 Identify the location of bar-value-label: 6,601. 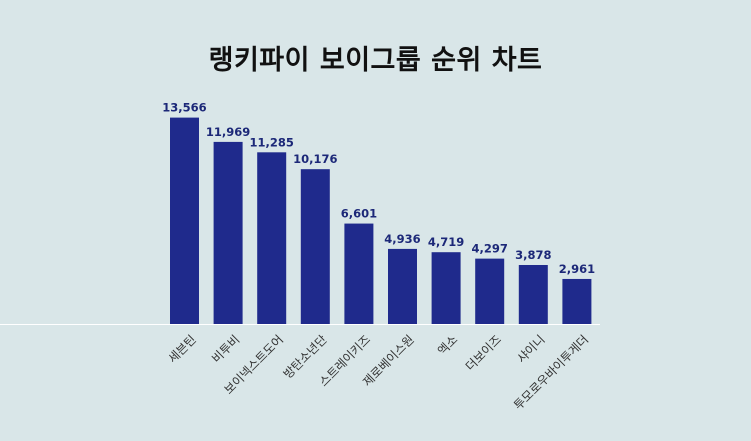
(359, 214).